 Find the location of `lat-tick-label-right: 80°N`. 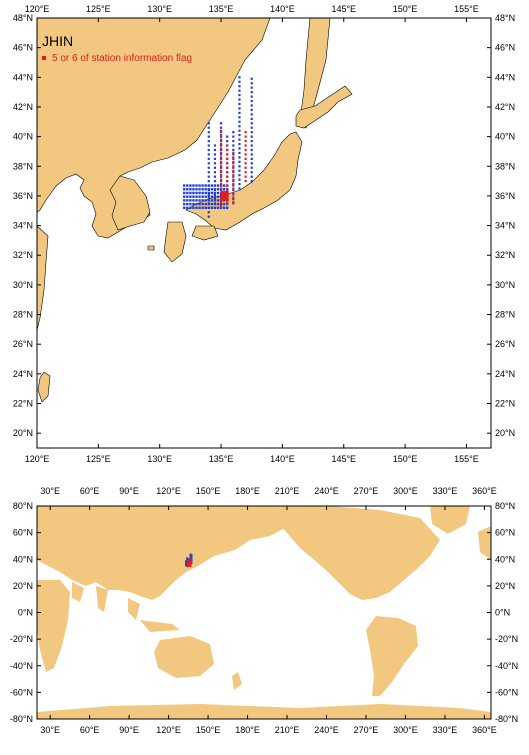

lat-tick-label-right: 80°N is located at coordinates (505, 506).